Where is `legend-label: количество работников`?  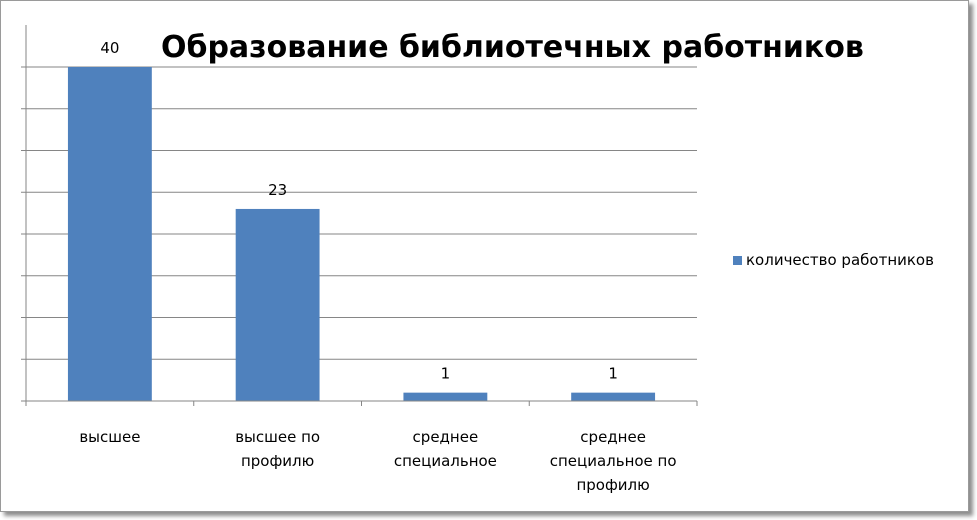 legend-label: количество работников is located at coordinates (840, 260).